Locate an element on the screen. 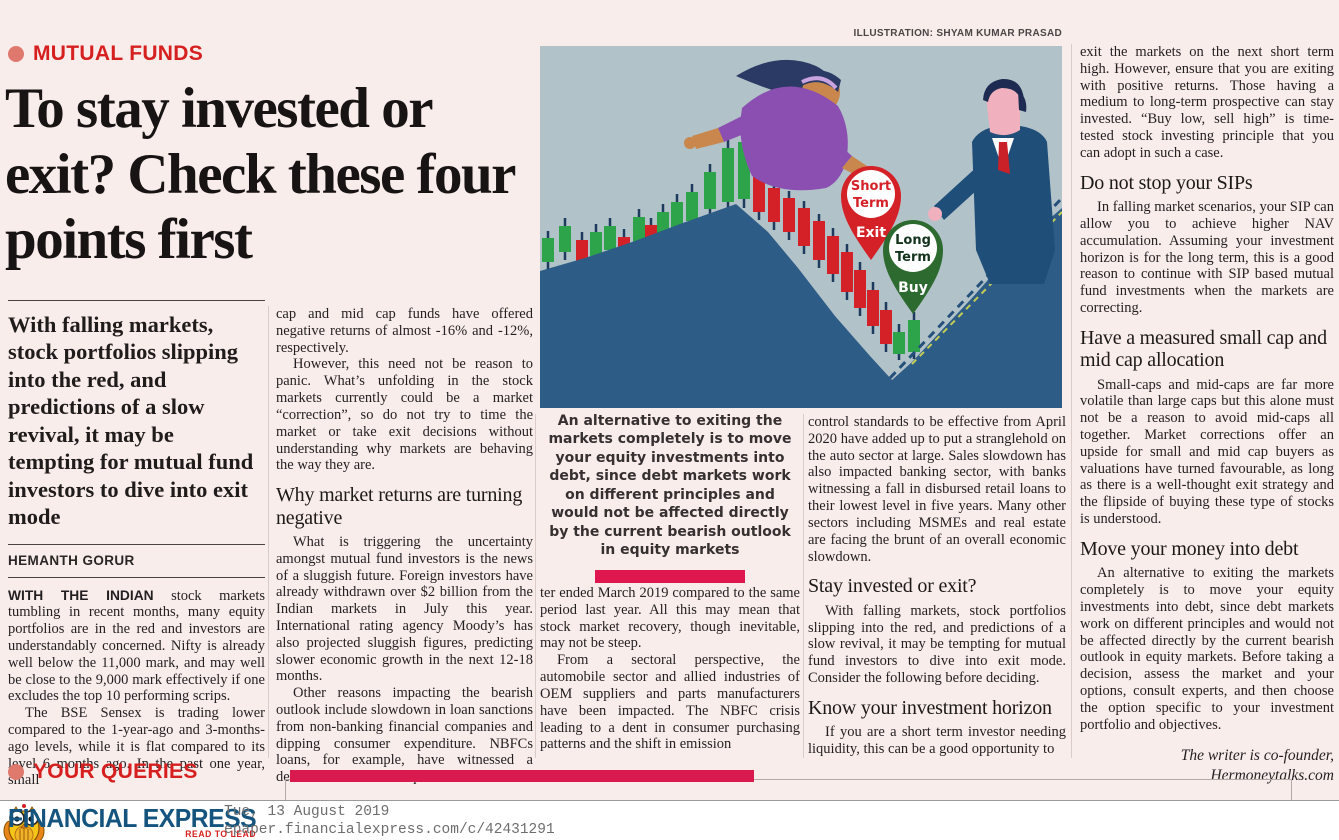 The image size is (1339, 840). section-heading: Move your money into debt is located at coordinates (1189, 548).